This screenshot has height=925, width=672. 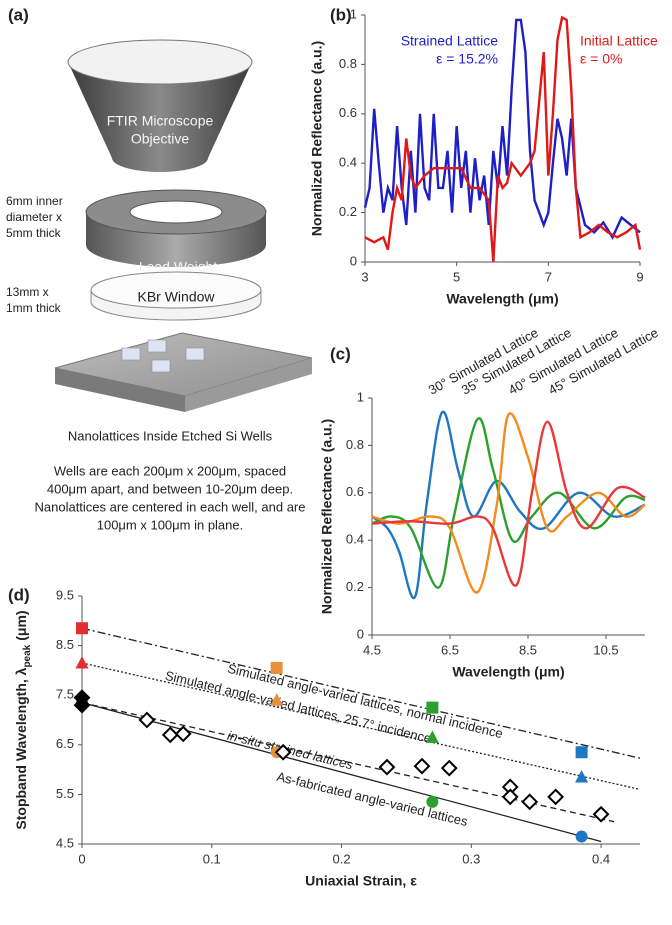 I want to click on x-tick-label: 9, so click(x=639, y=276).